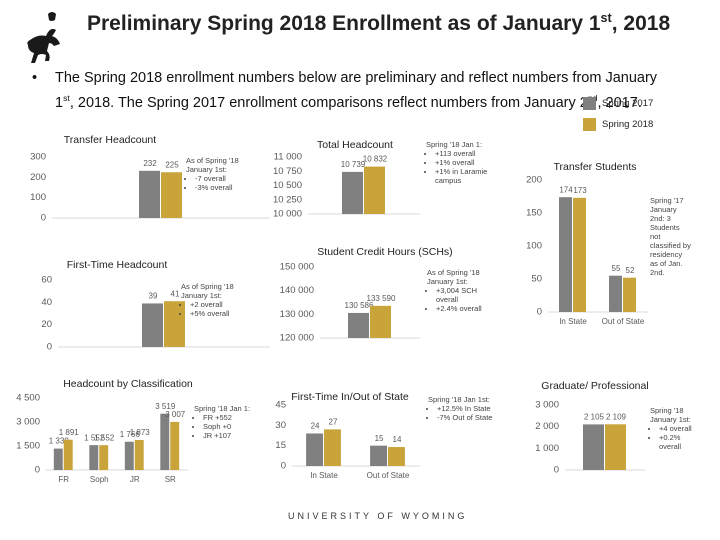 This screenshot has height=540, width=720. What do you see at coordinates (297, 290) in the screenshot?
I see `y-tick-label: 140 000` at bounding box center [297, 290].